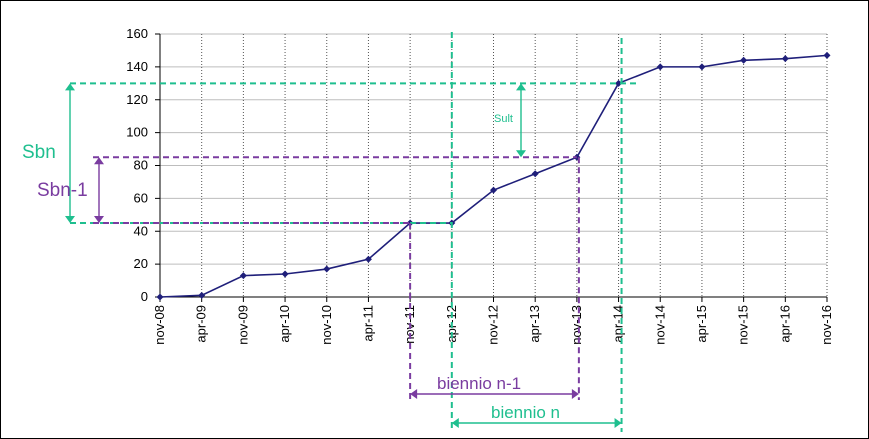 This screenshot has width=869, height=439. I want to click on y-tick-labels: 0 20 40 60 80 100 120 140 160, so click(137, 165).